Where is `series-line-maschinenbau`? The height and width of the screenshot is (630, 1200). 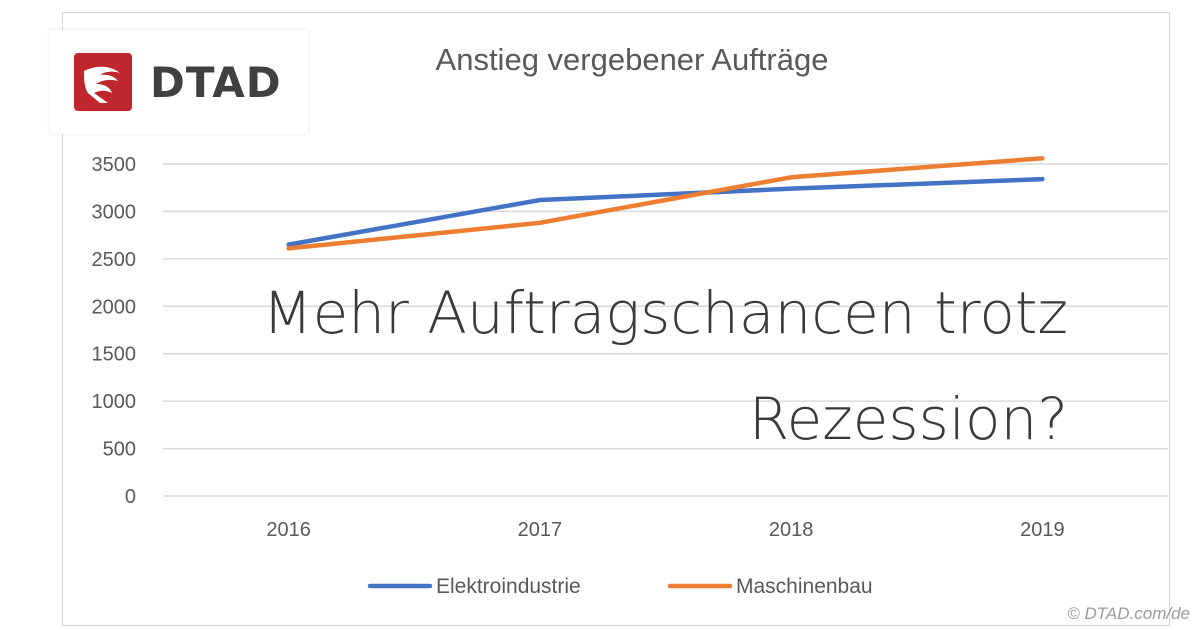
series-line-maschinenbau is located at coordinates (665, 203).